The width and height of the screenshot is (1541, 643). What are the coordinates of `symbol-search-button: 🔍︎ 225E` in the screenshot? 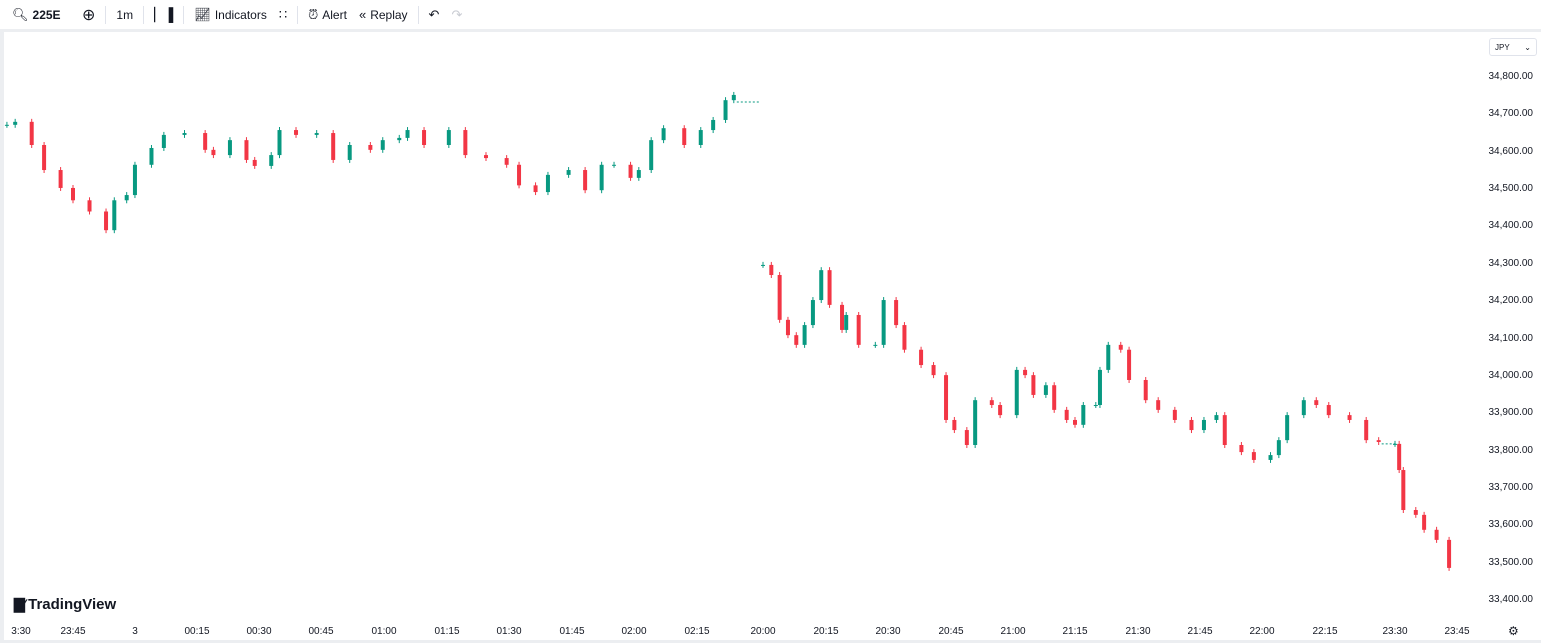 It's located at (38, 14).